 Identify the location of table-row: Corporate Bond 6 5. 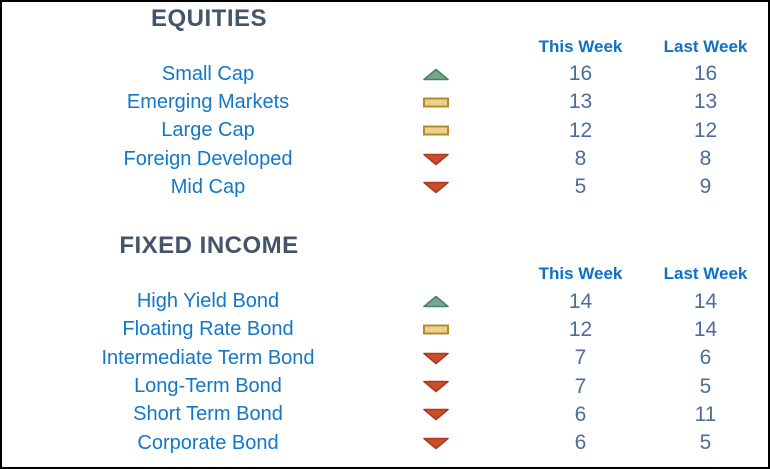
(385, 443).